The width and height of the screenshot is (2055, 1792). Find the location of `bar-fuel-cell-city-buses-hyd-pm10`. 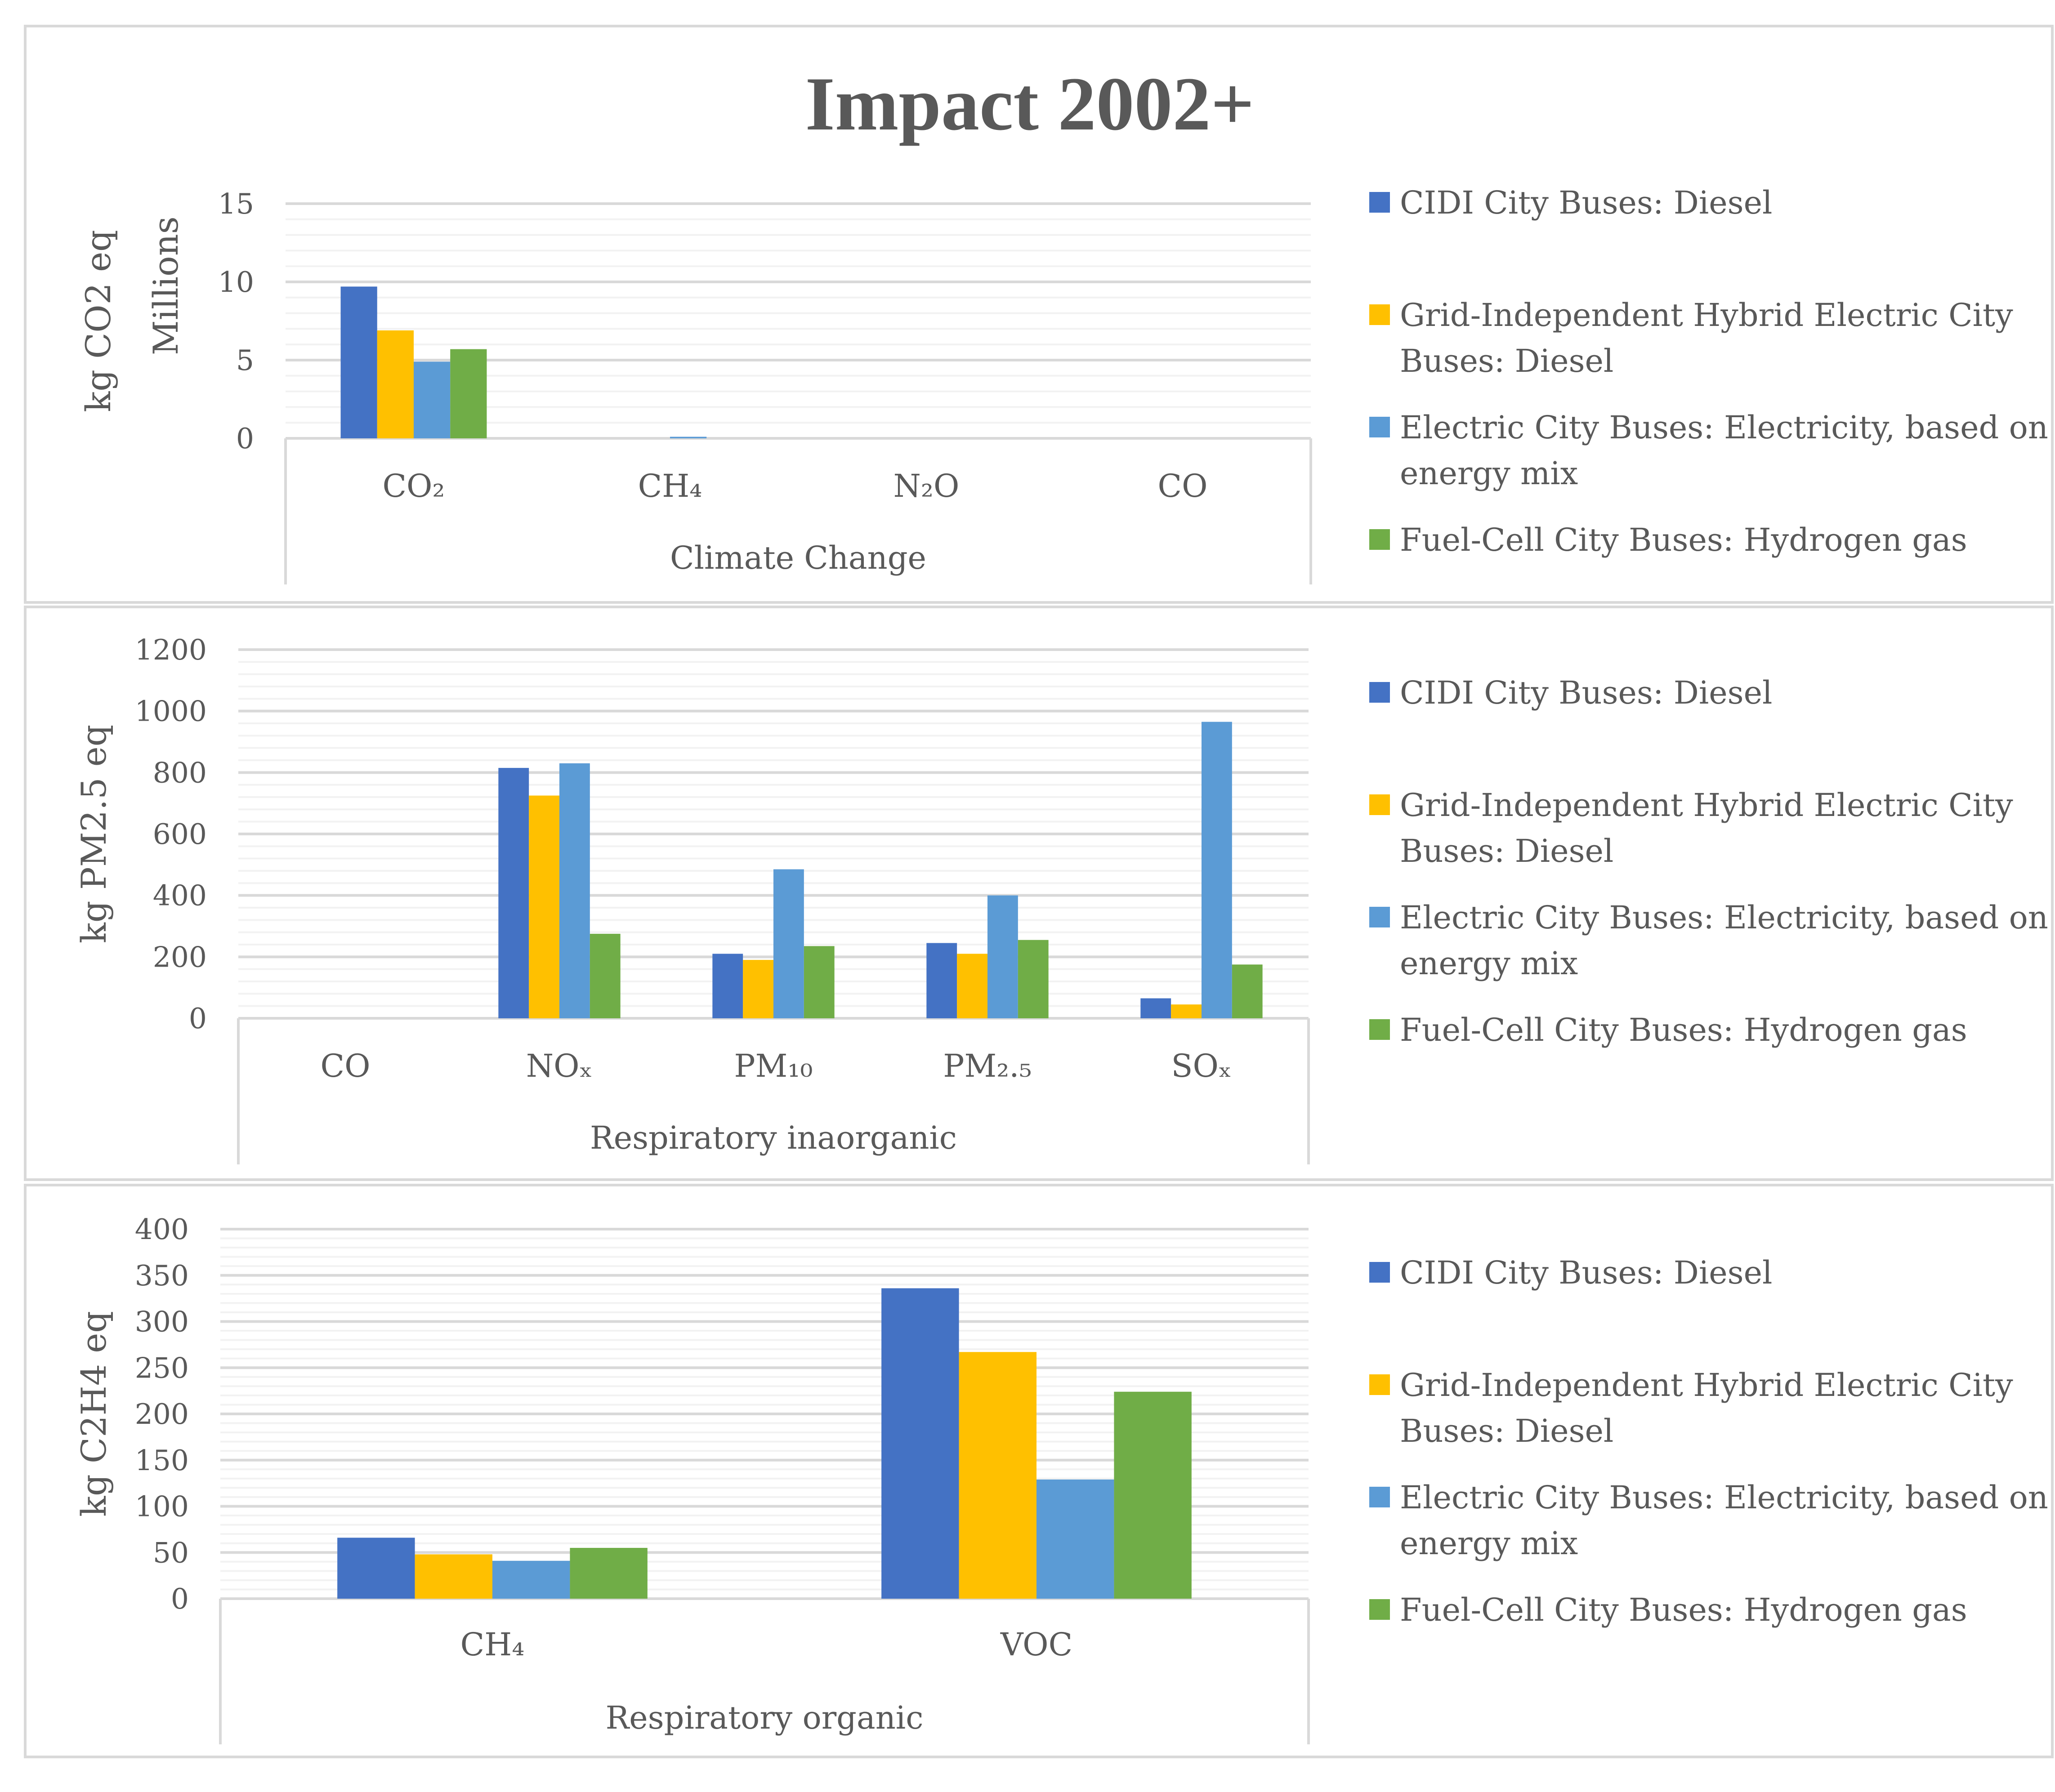

bar-fuel-cell-city-buses-hyd-pm10 is located at coordinates (819, 982).